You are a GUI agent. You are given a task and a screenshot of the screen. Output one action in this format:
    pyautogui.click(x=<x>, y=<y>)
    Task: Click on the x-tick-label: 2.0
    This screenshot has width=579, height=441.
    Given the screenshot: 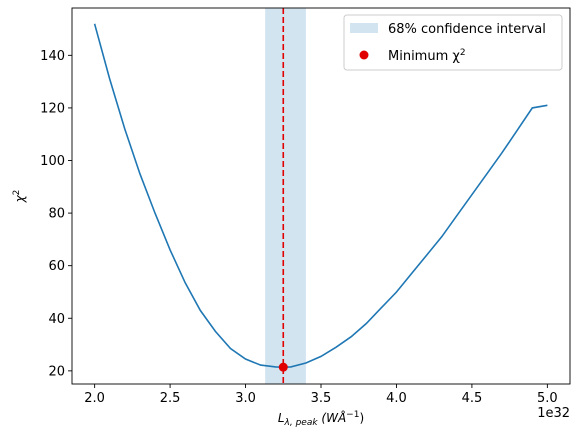 What is the action you would take?
    pyautogui.click(x=94, y=398)
    